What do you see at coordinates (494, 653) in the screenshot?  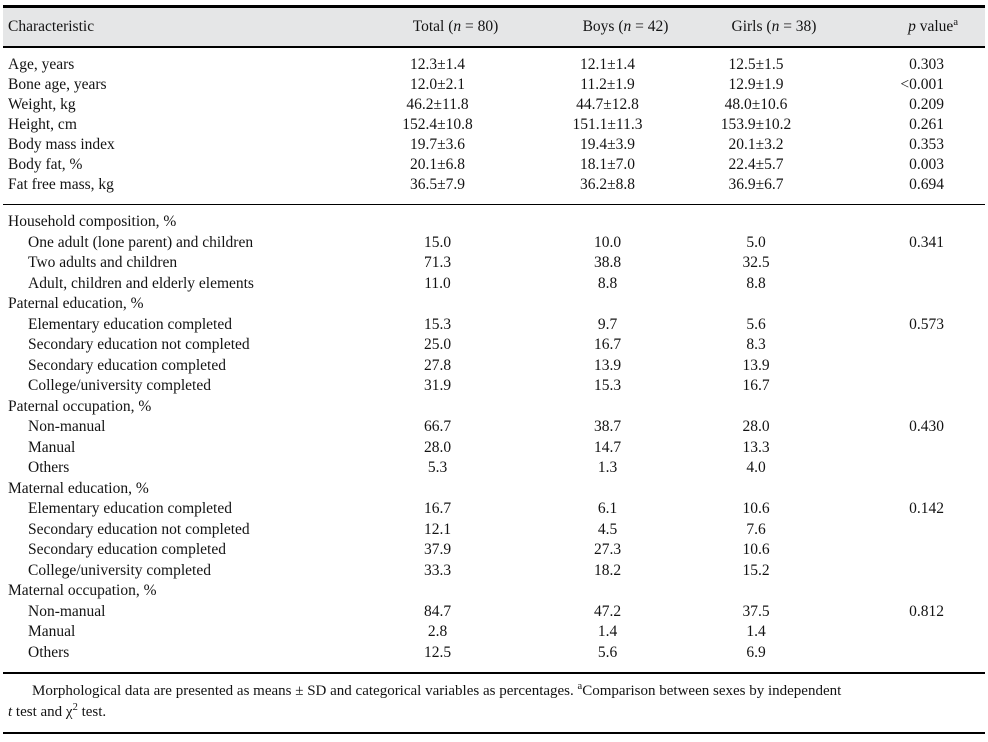 I see `table-row: Others 12.5 5.6 6.9` at bounding box center [494, 653].